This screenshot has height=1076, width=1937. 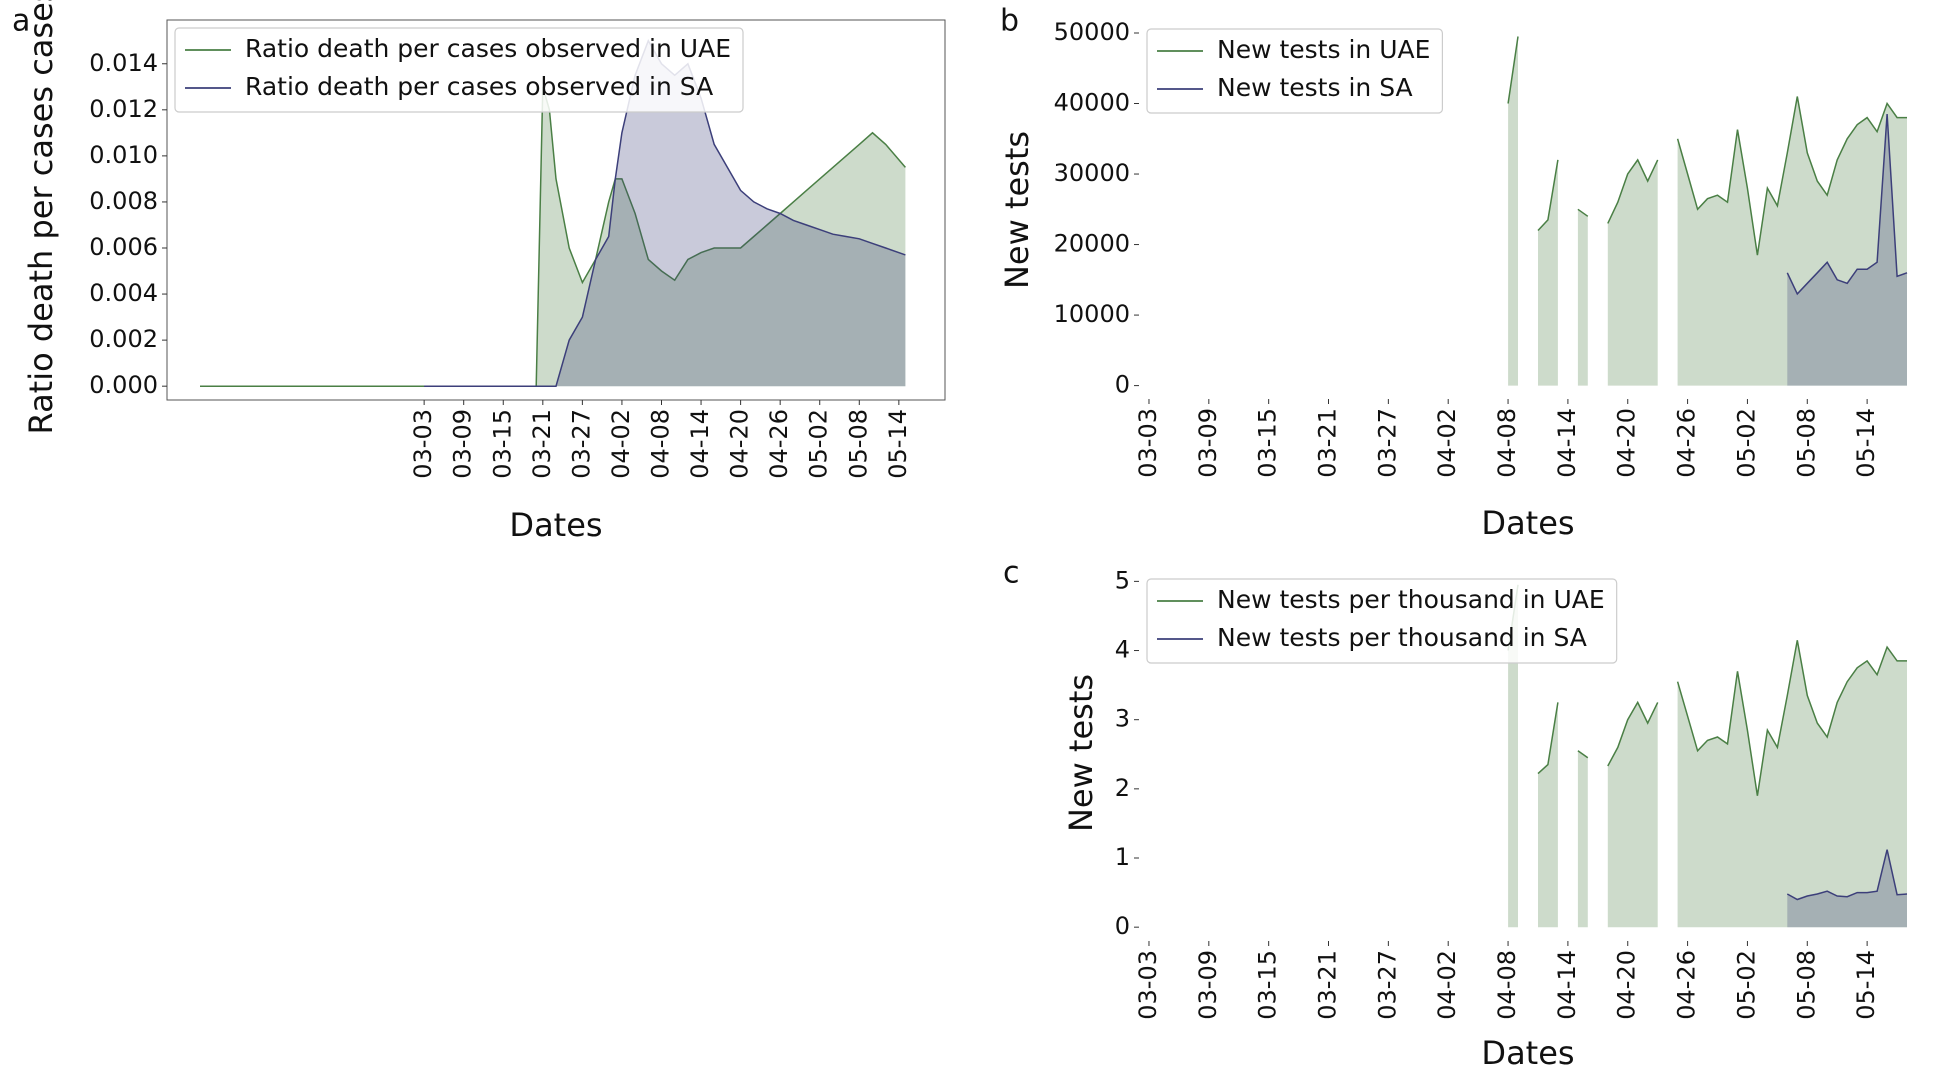 I want to click on y-axis-label: Ratio death per cases cases, so click(x=41, y=217).